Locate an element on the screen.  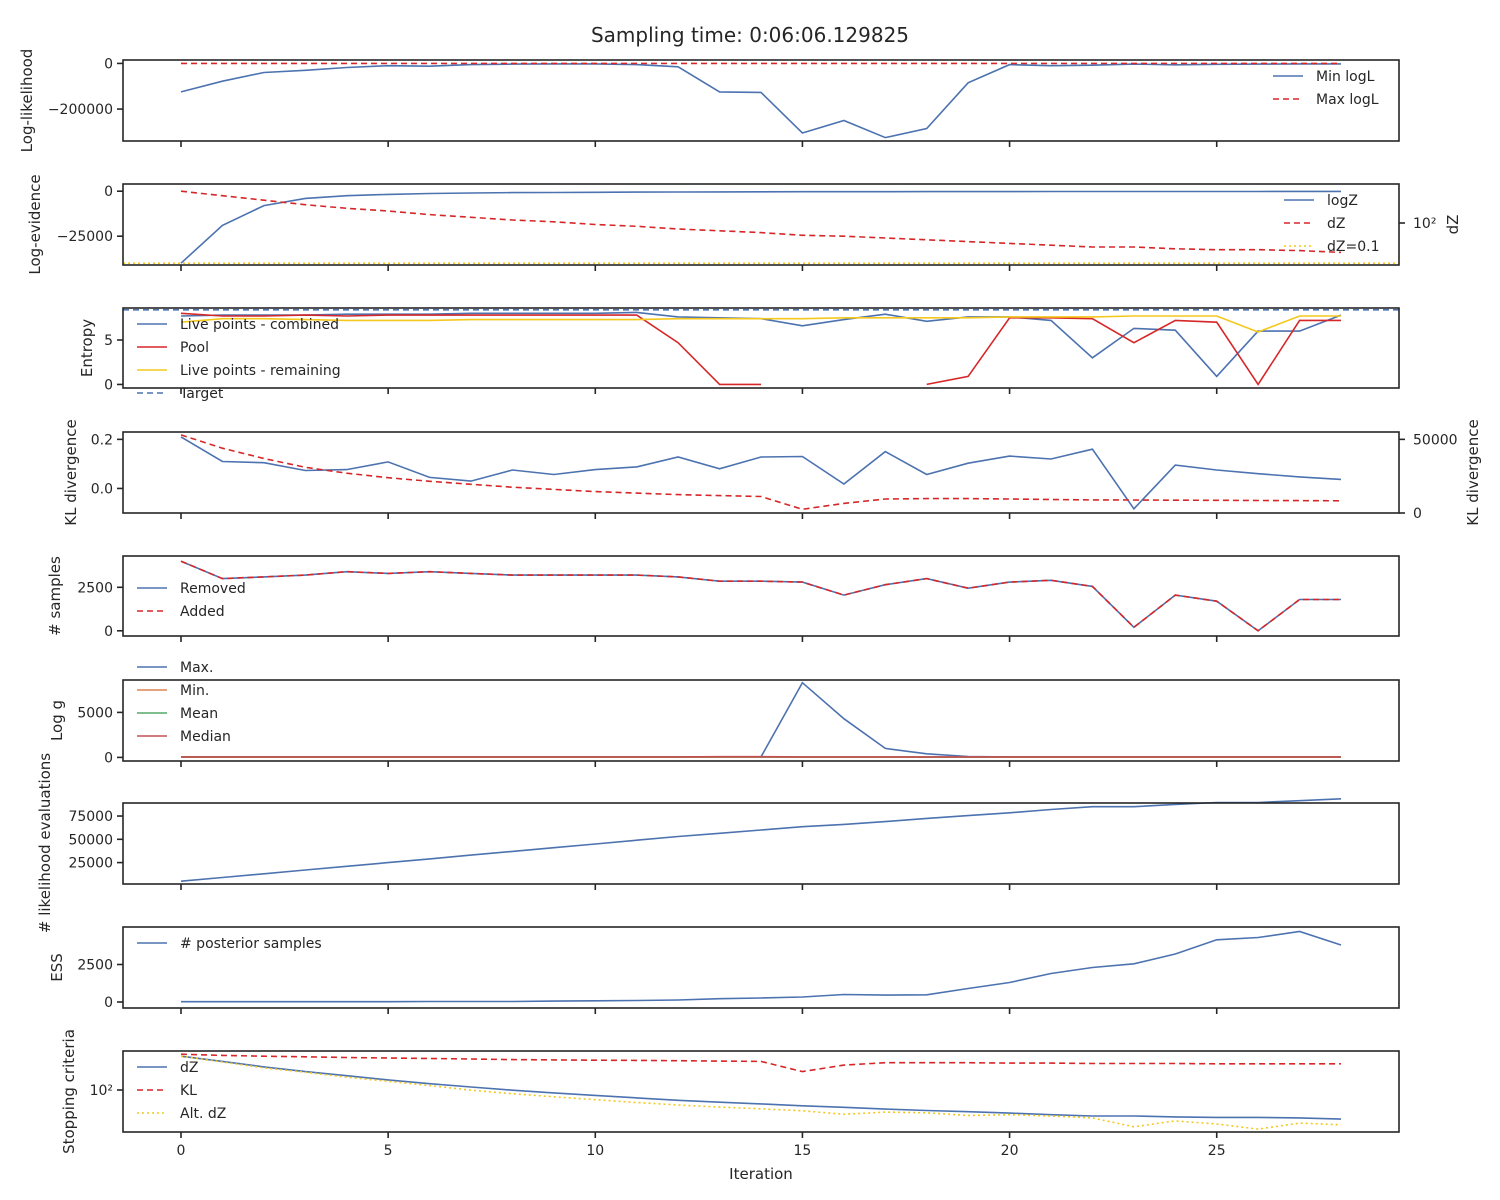
y-tick-label: 0.2 is located at coordinates (102, 440).